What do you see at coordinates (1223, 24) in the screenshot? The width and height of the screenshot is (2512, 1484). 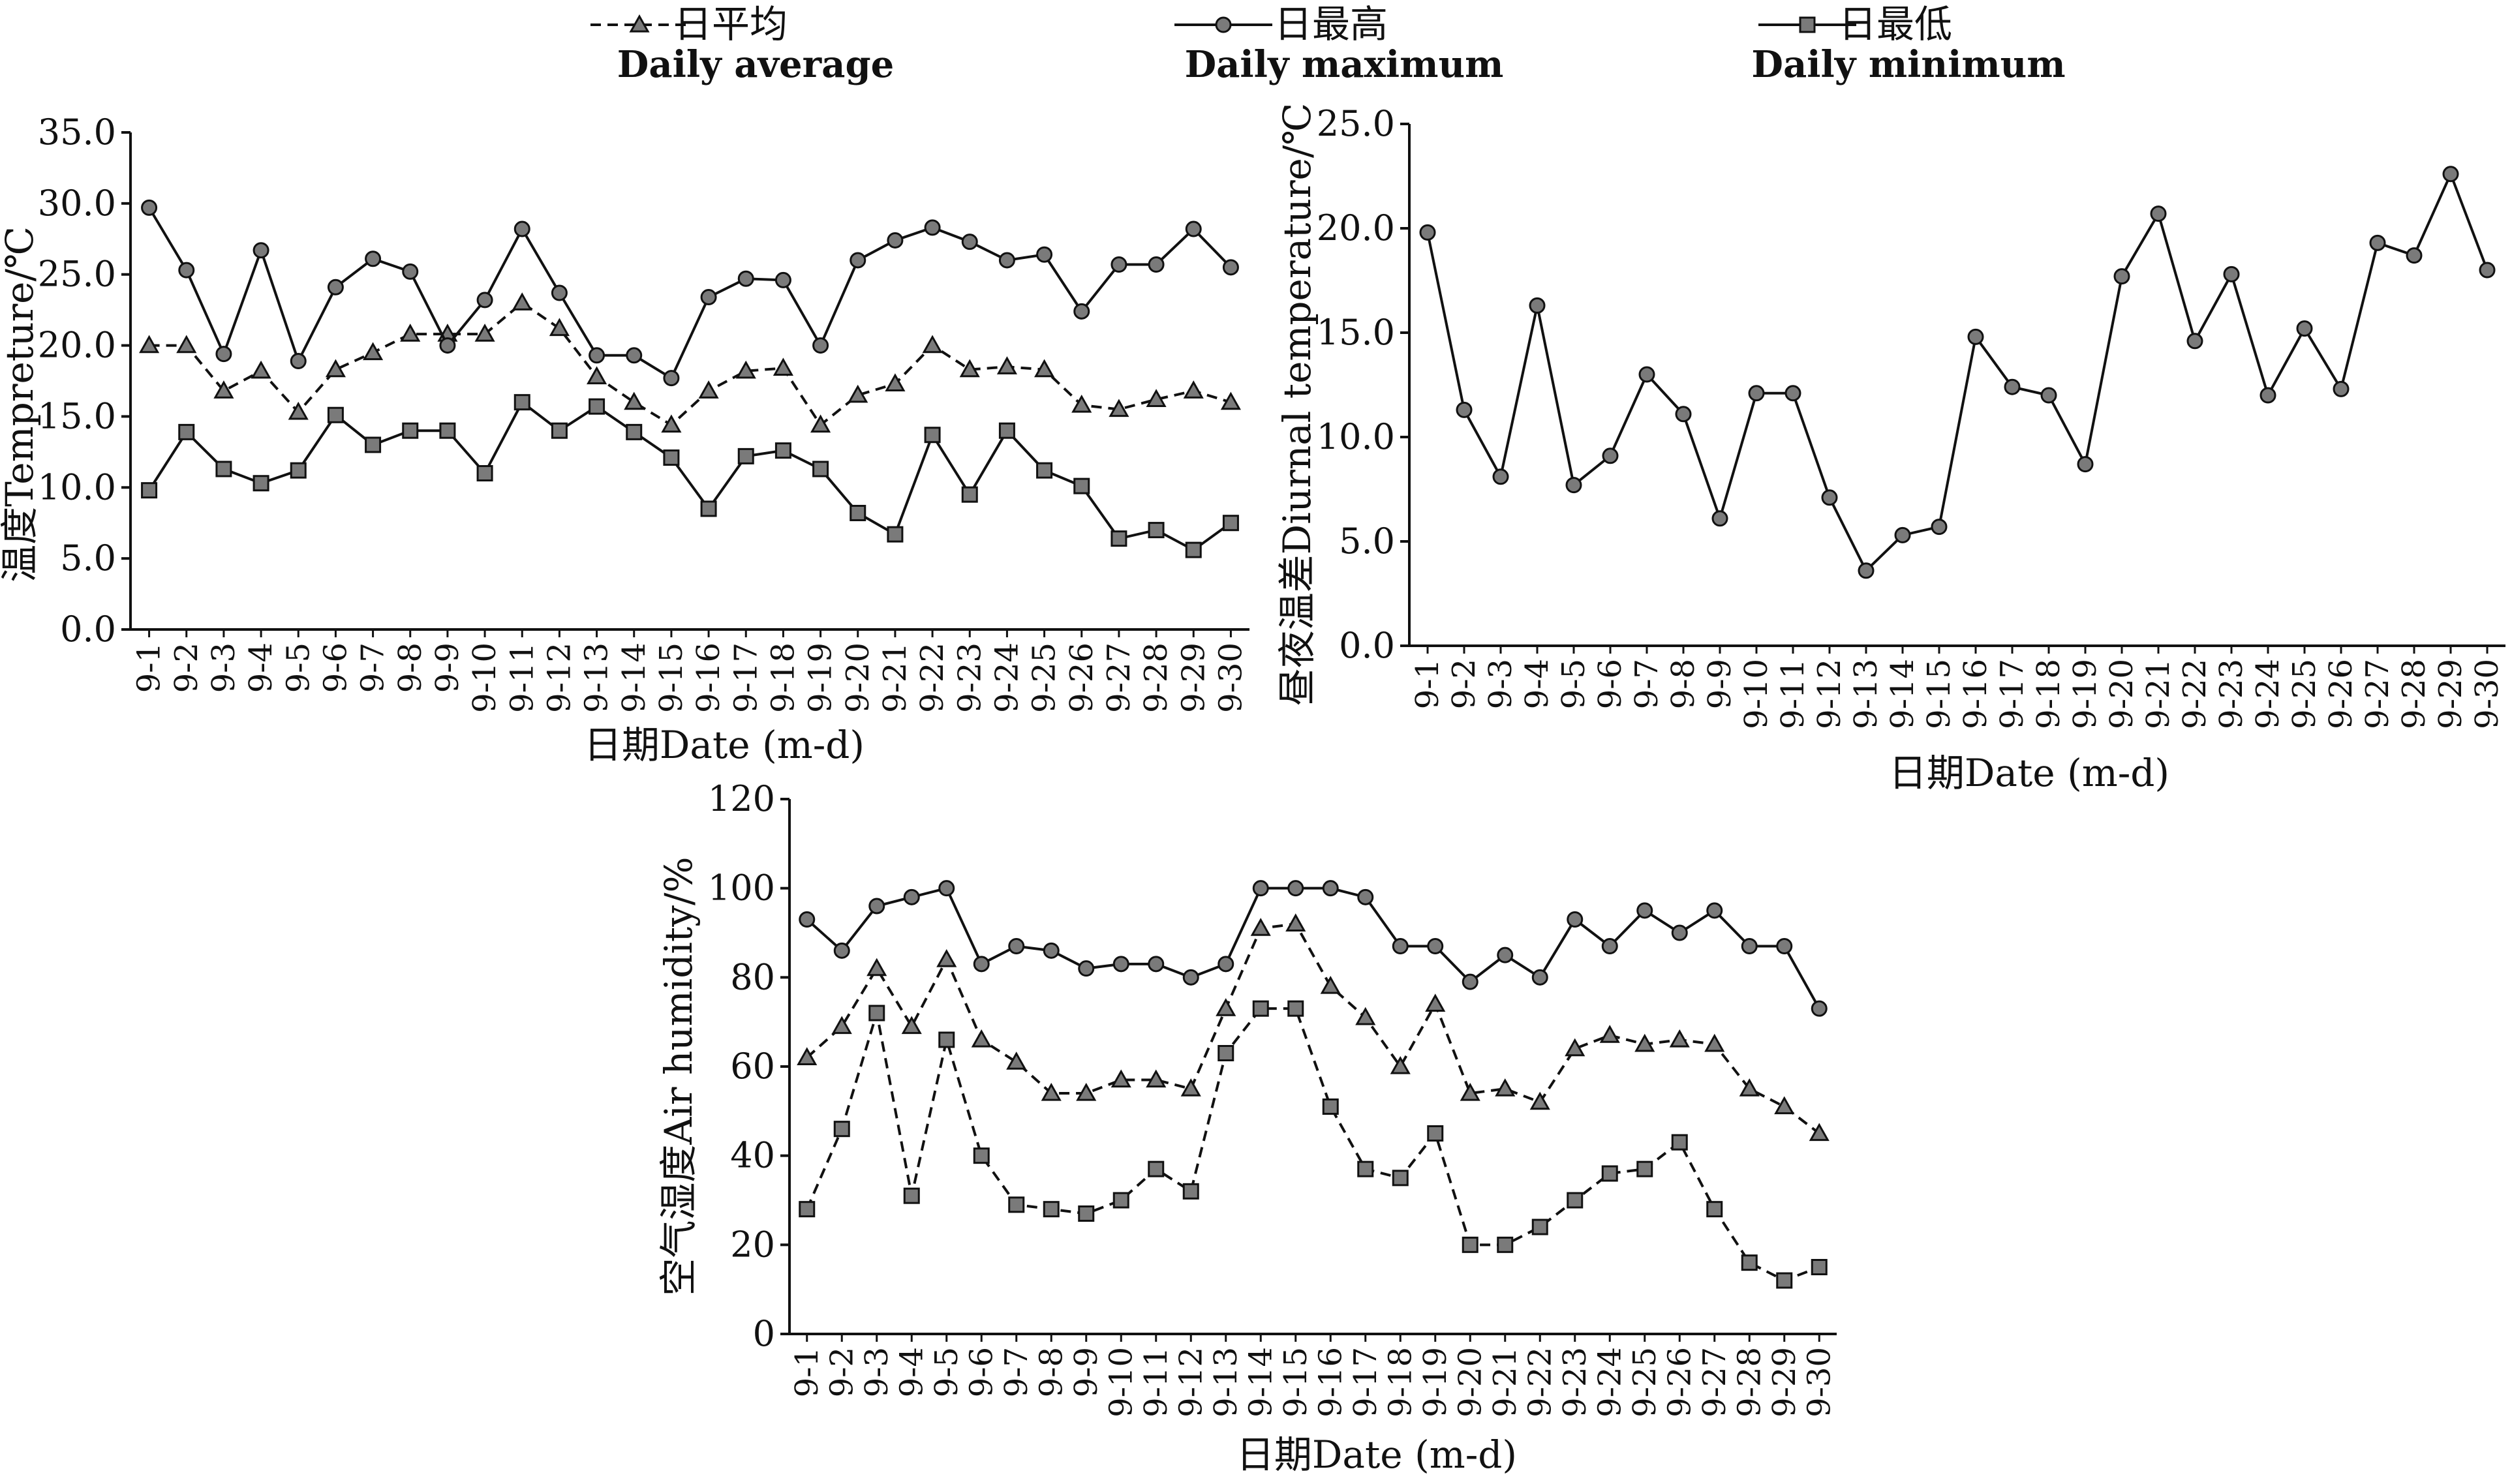 I see `legend-maximum-swatch` at bounding box center [1223, 24].